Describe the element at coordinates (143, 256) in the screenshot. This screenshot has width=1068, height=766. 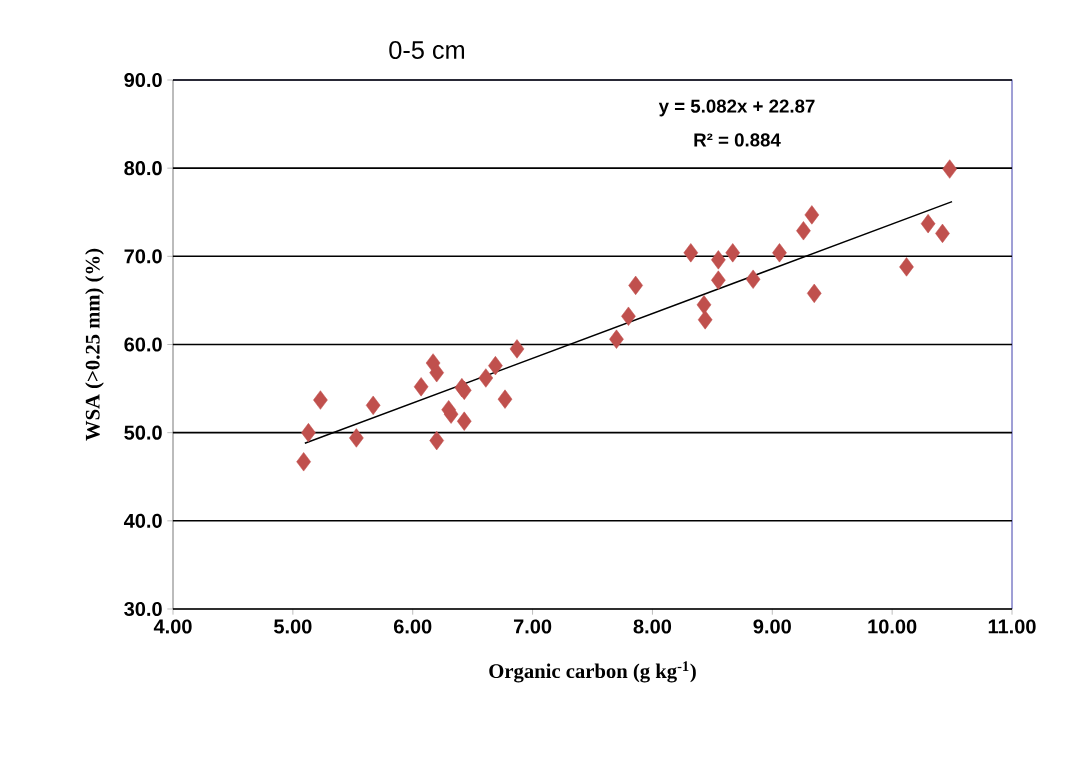
I see `y-tick-label: 70.0` at that location.